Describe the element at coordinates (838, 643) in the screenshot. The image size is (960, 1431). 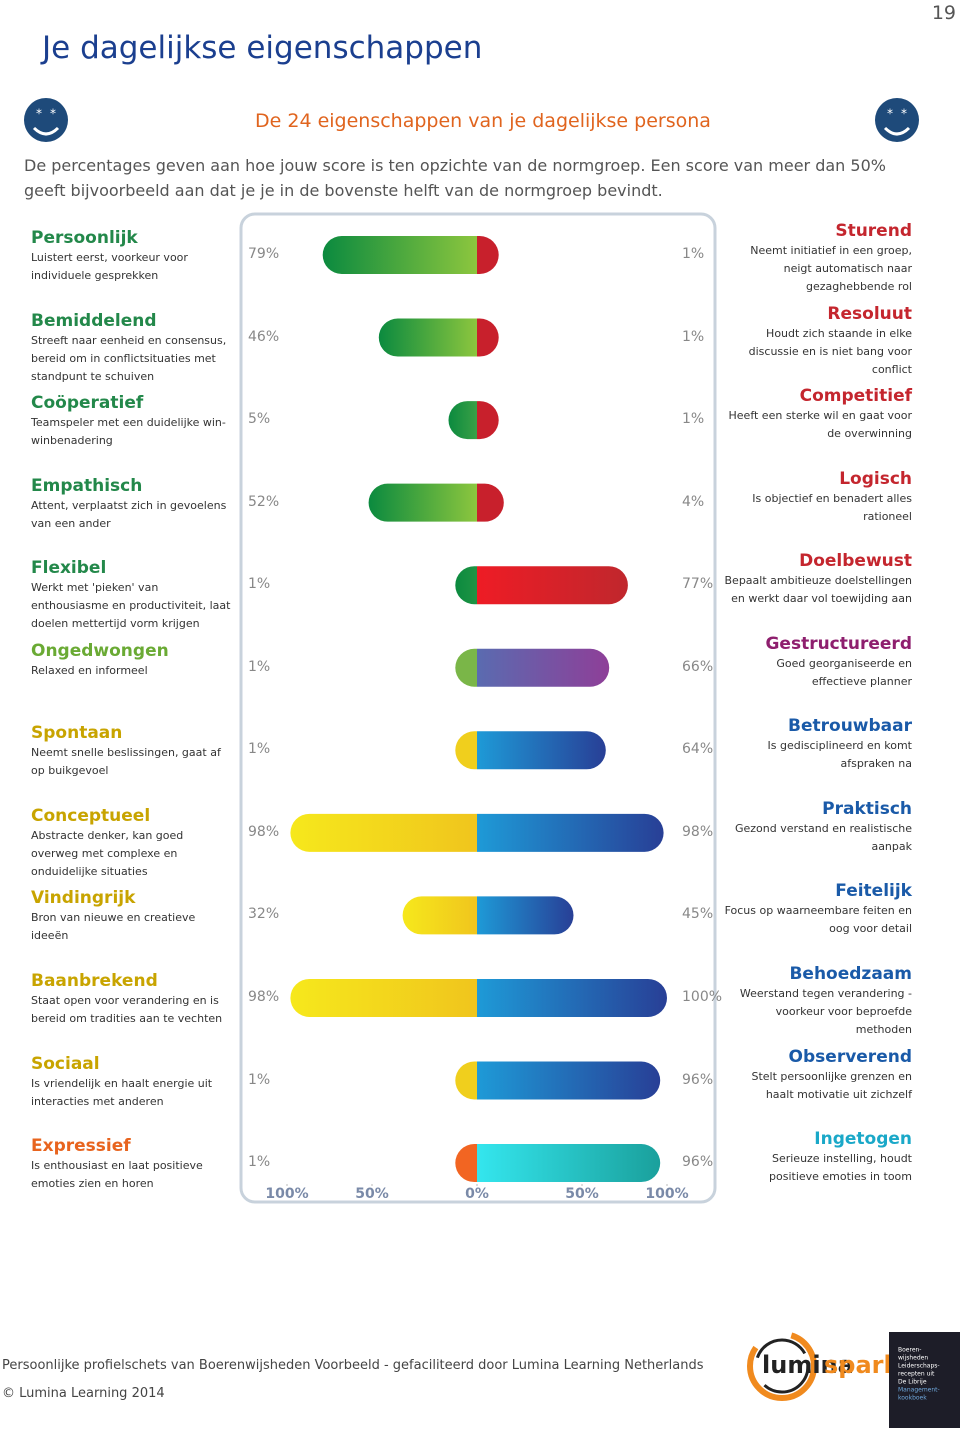
I see `trait-name: Gestructureerd` at that location.